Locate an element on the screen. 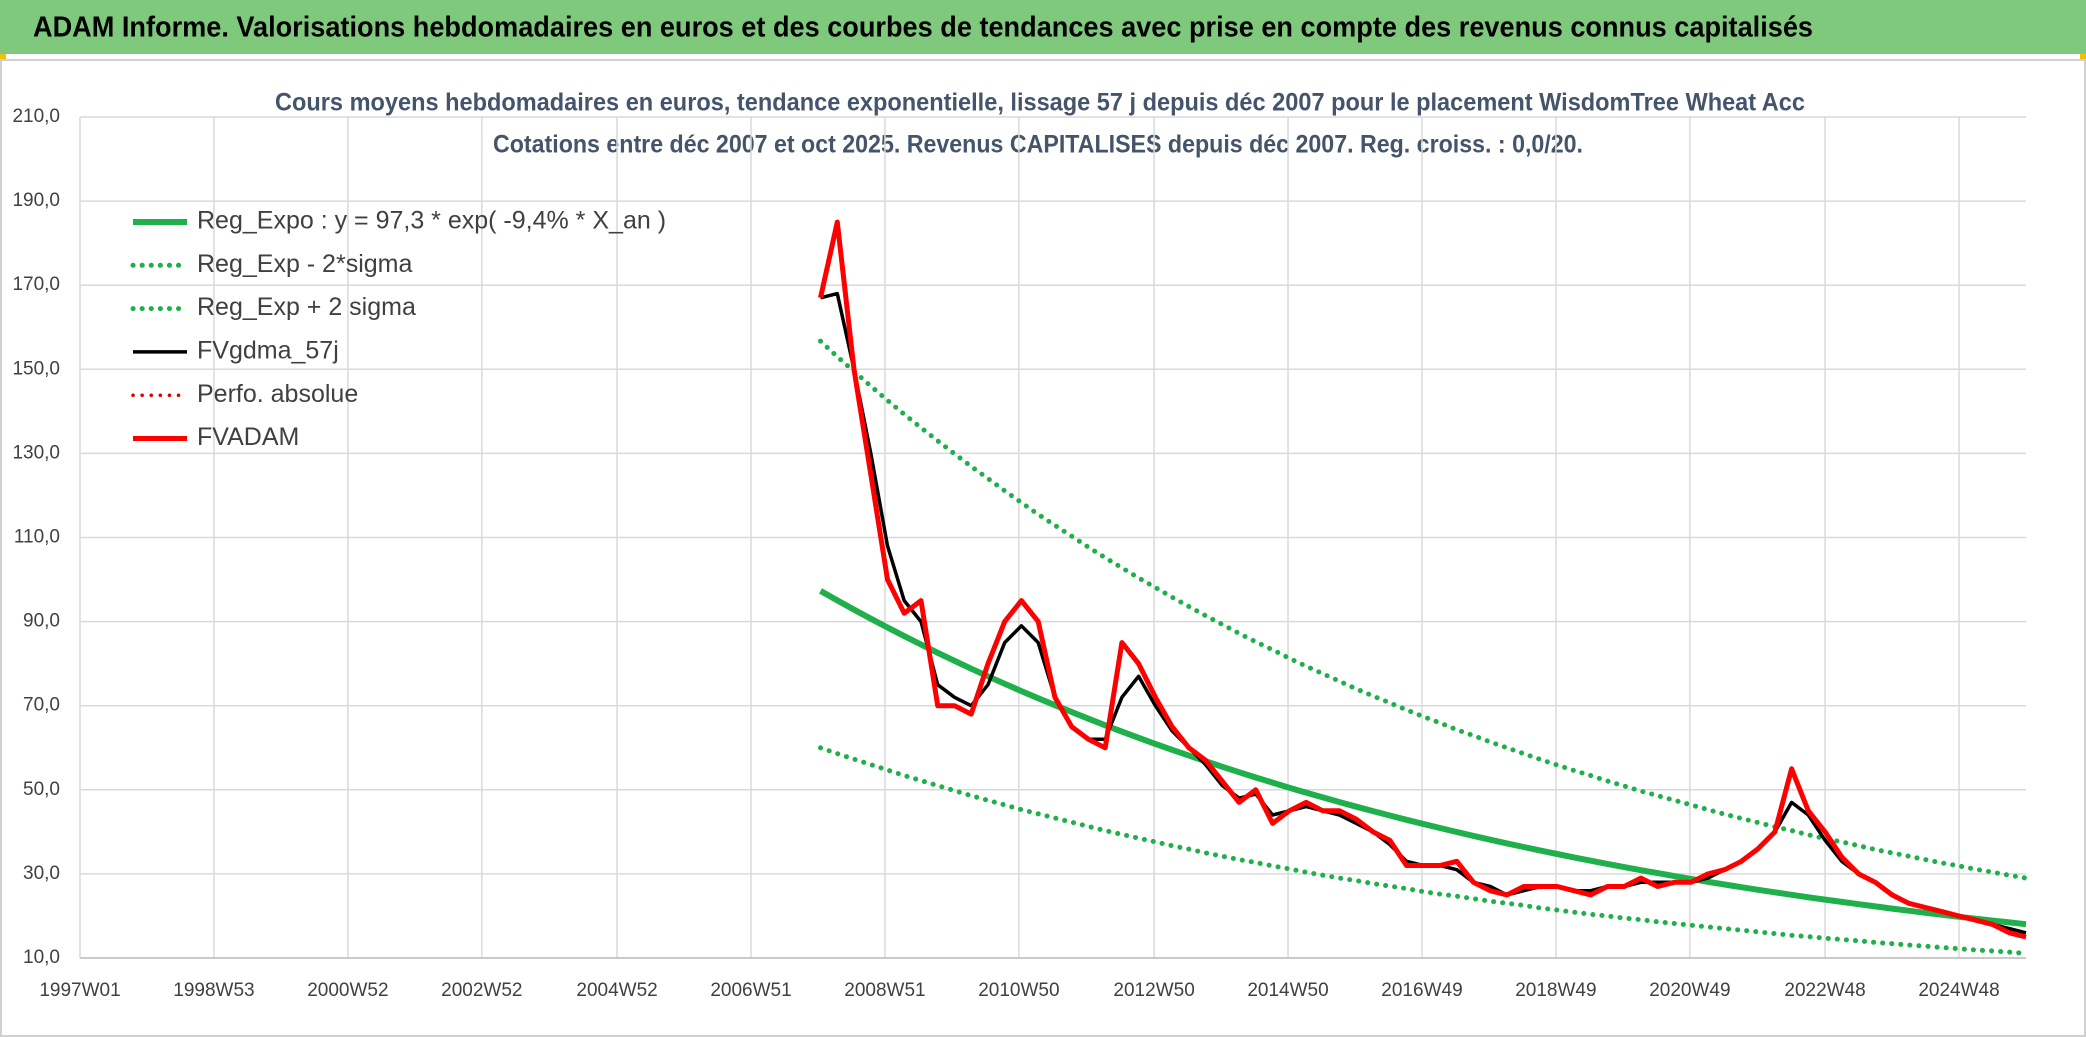 This screenshot has width=2086, height=1037. legend-label: Reg_Exp + 2 sigma is located at coordinates (306, 307).